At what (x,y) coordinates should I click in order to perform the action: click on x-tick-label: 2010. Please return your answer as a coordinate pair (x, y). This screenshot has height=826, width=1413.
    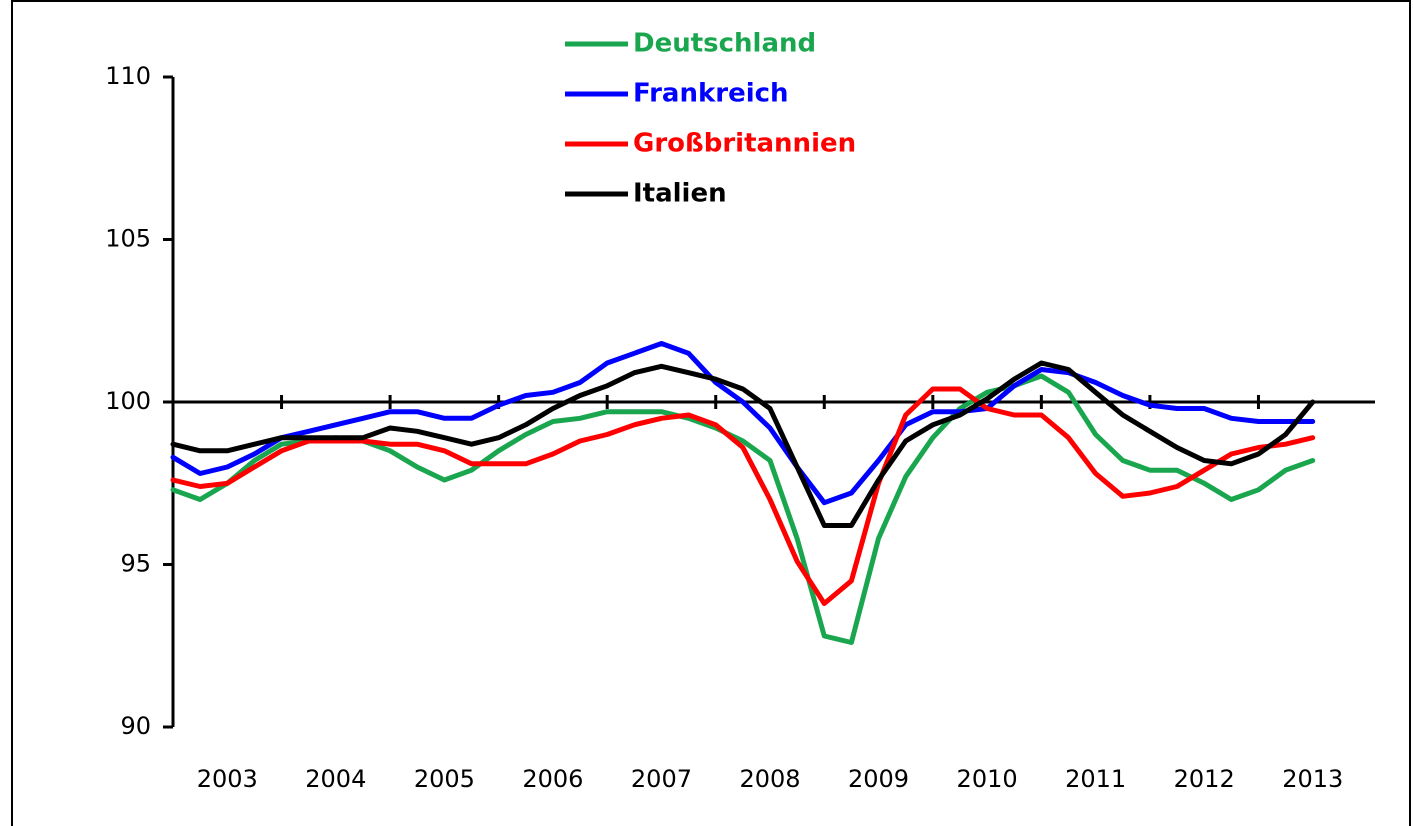
    Looking at the image, I should click on (987, 779).